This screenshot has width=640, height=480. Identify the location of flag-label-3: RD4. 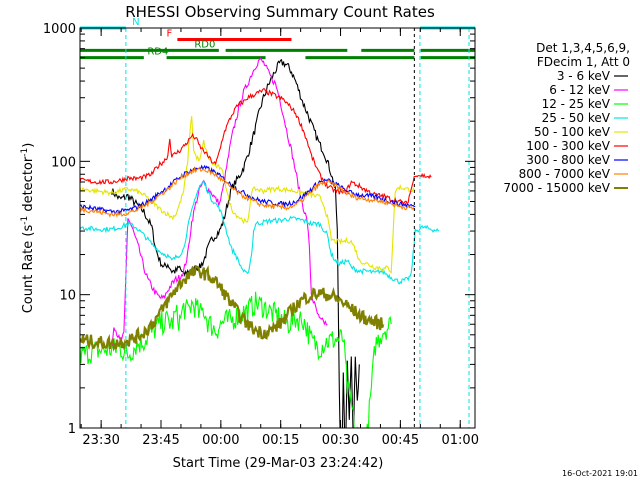
(157, 52).